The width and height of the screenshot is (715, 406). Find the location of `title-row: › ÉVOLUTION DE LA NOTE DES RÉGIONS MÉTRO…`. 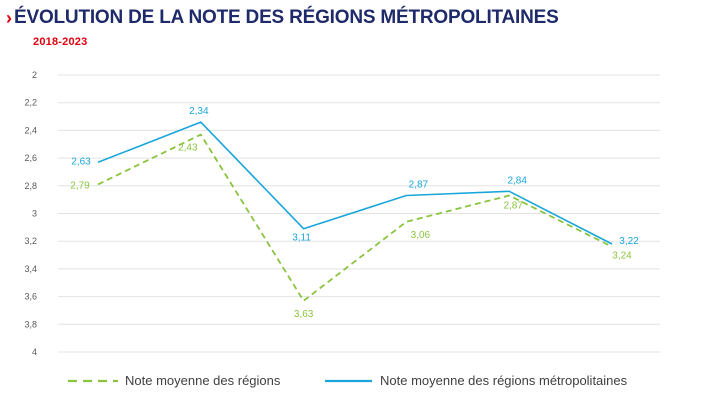

title-row: › ÉVOLUTION DE LA NOTE DES RÉGIONS MÉTRO… is located at coordinates (282, 17).